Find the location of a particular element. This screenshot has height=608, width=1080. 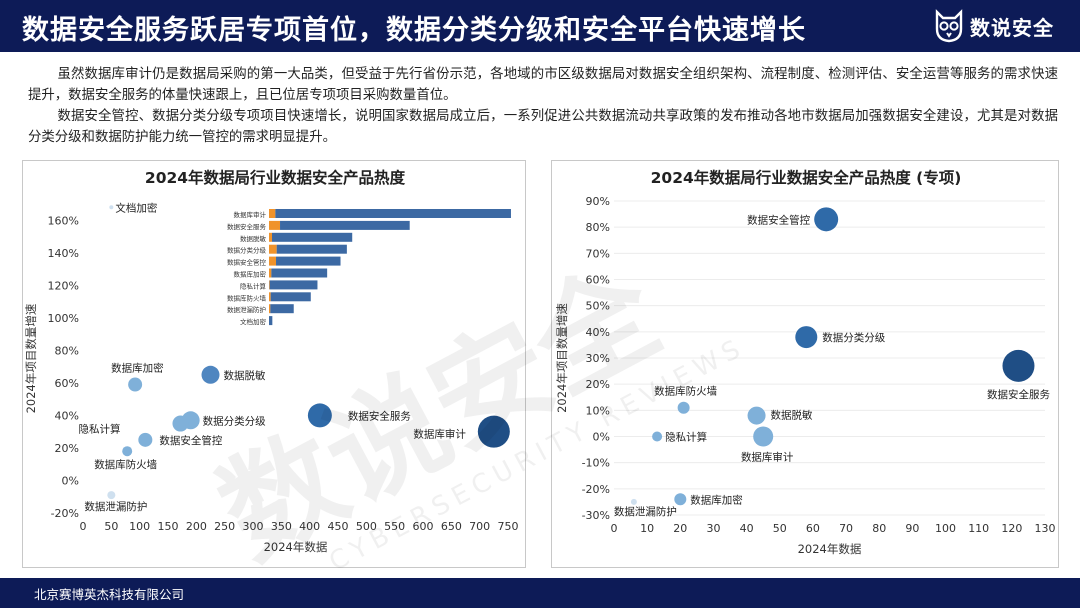

x-tick-label: 600 is located at coordinates (423, 526).